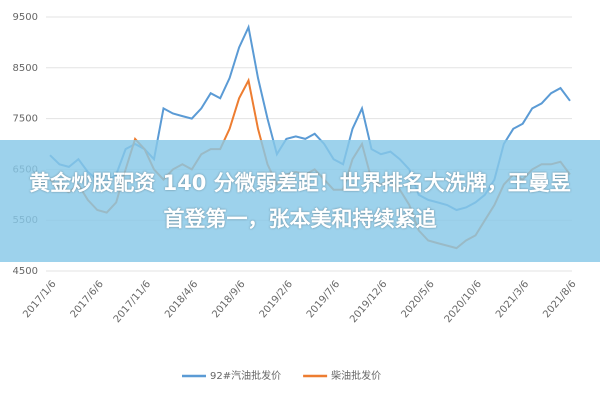  What do you see at coordinates (25, 17) in the screenshot?
I see `y-tick-label: 9500` at bounding box center [25, 17].